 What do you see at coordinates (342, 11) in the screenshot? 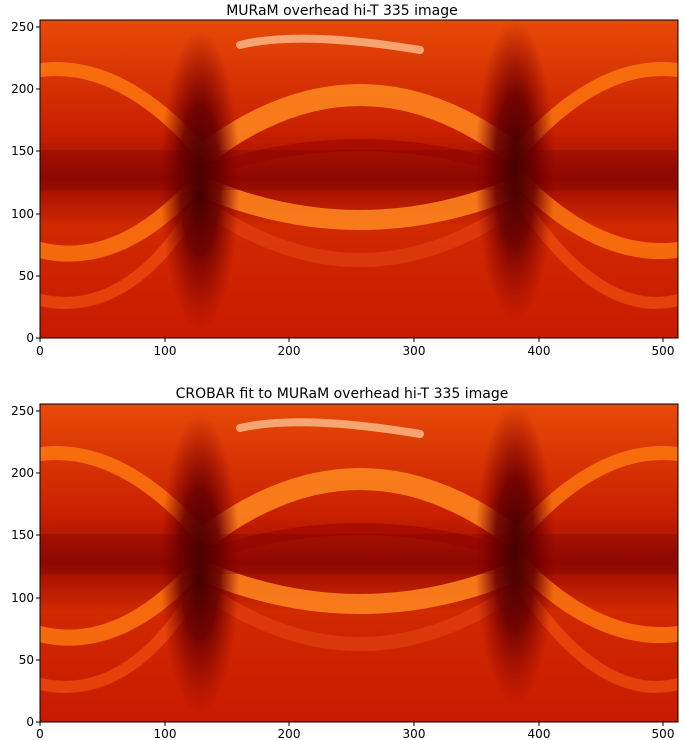
I see `panel-title: MURaM overhead hi-T 335 image` at bounding box center [342, 11].